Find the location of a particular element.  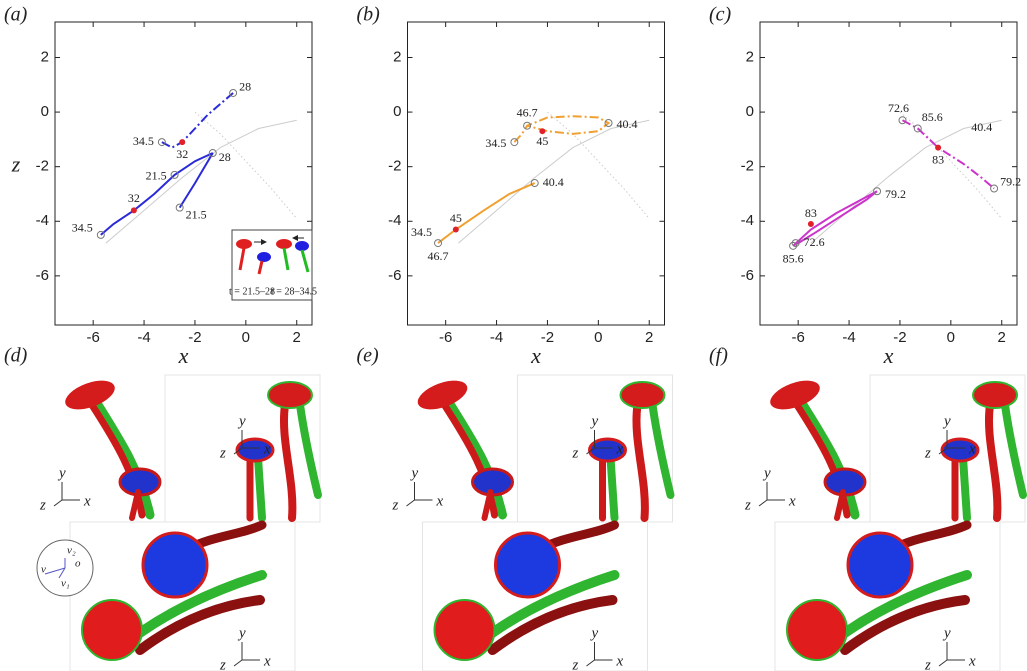

panel-label: (e) is located at coordinates (368, 356).